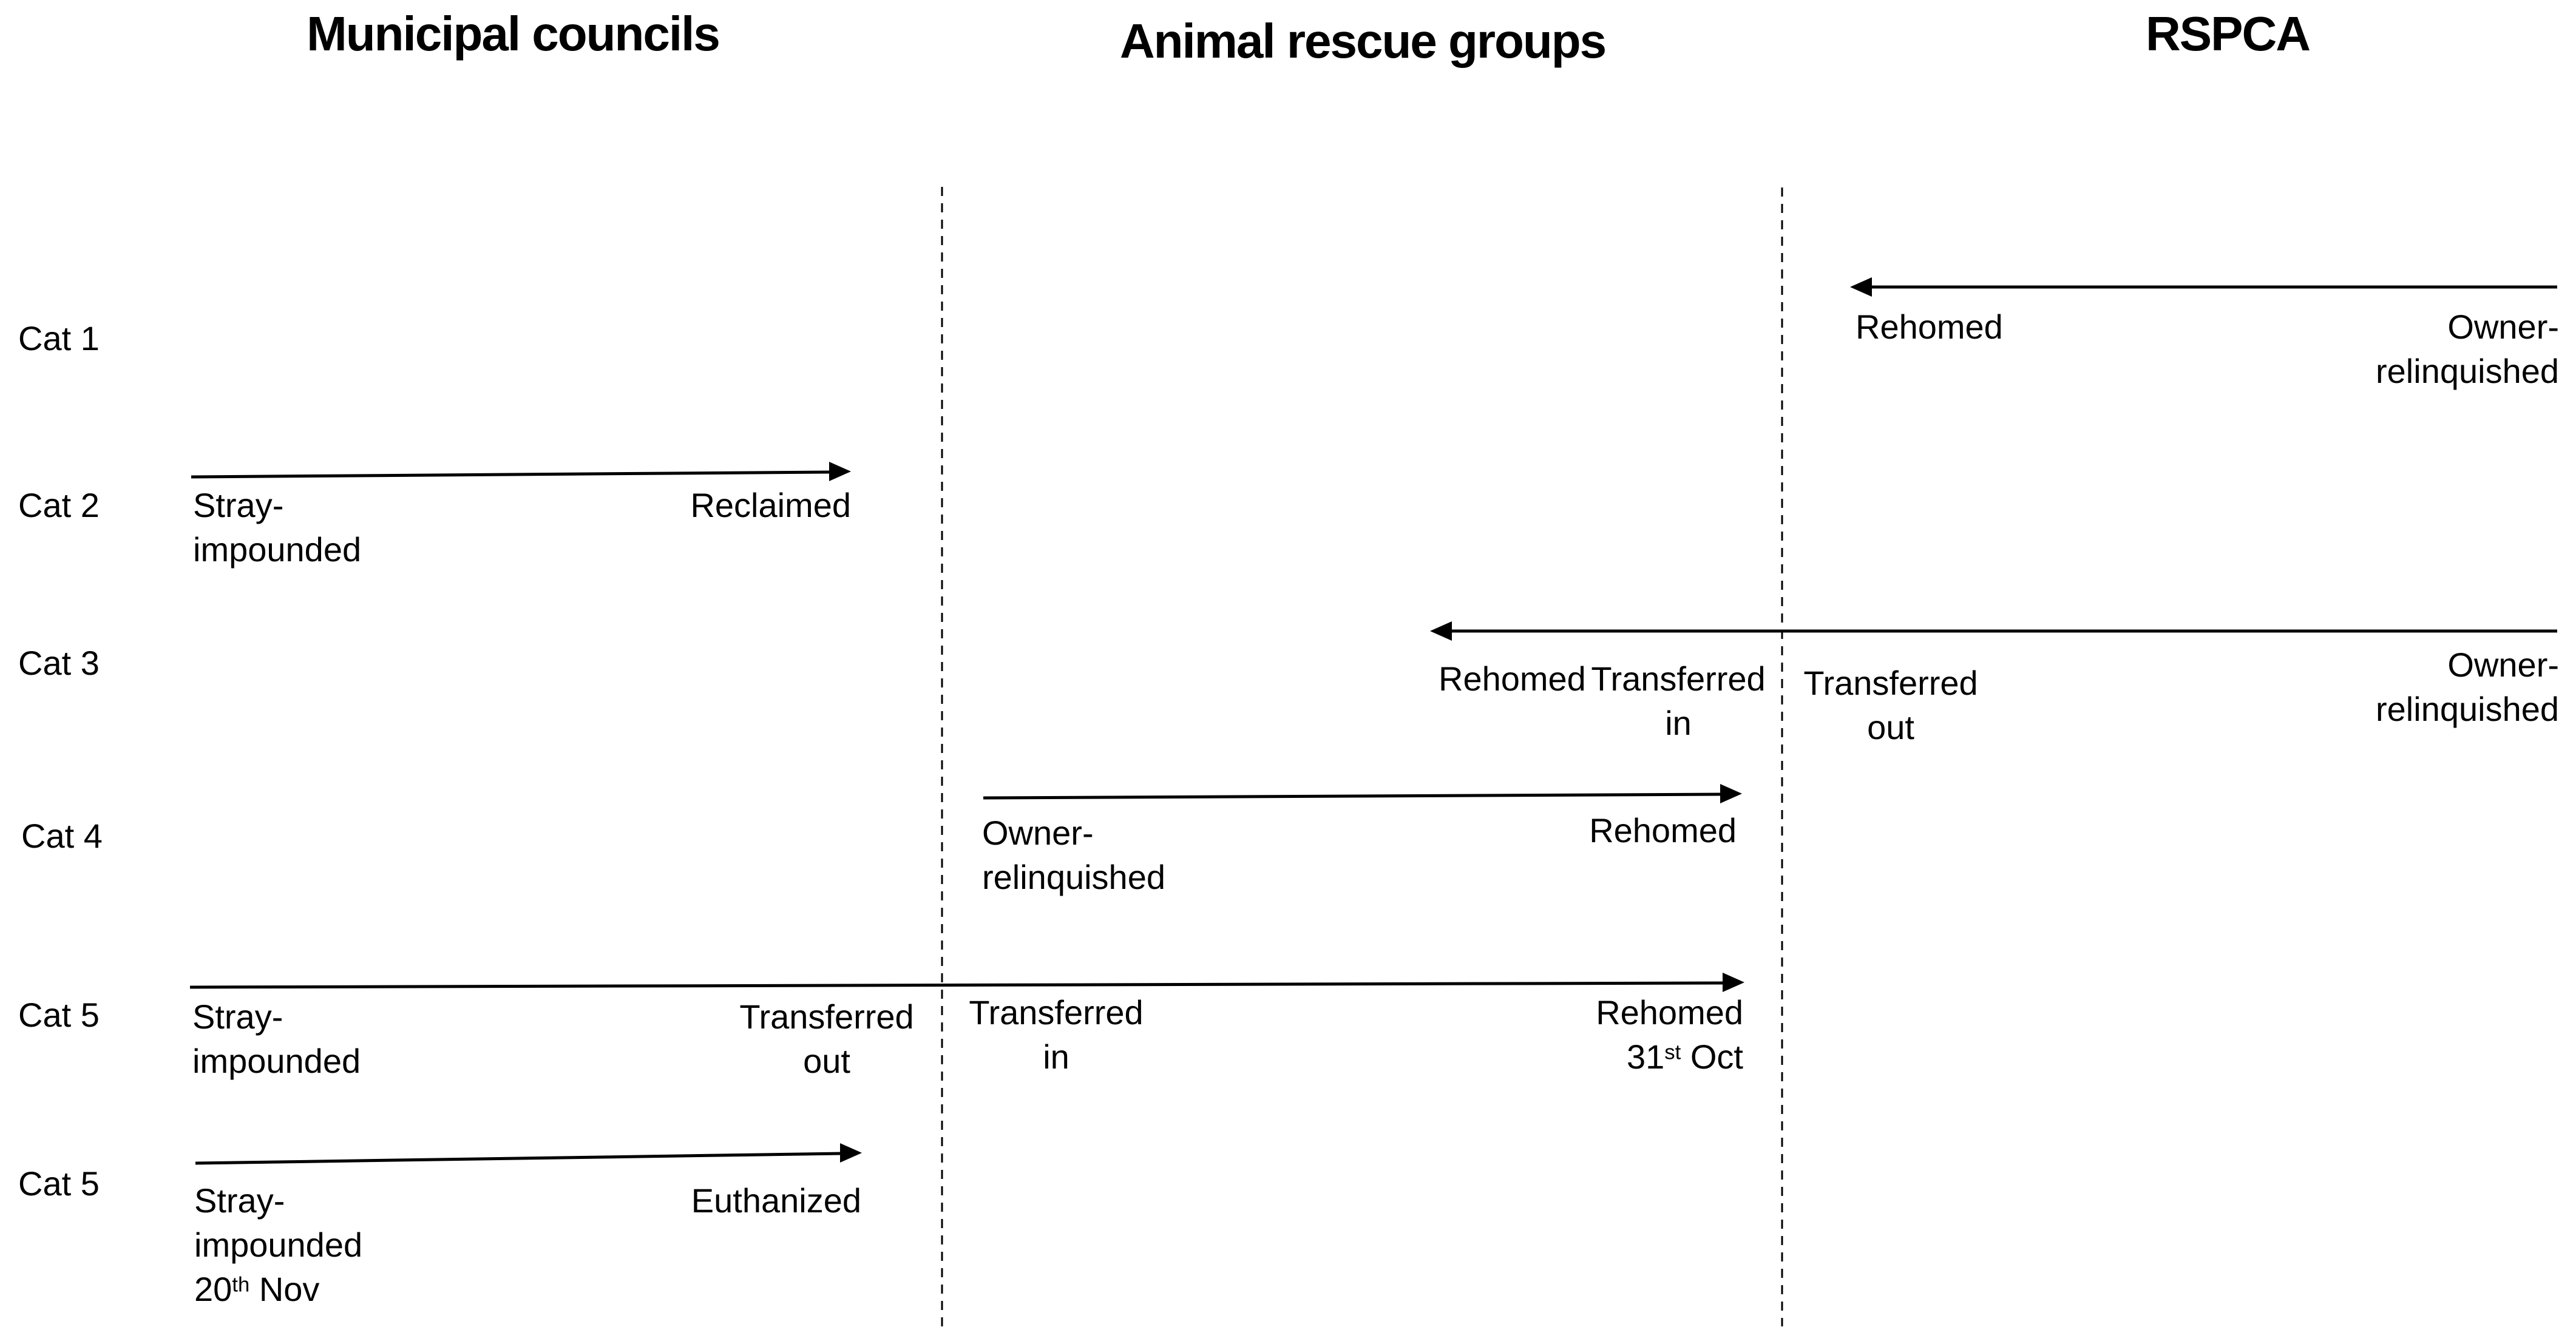 The width and height of the screenshot is (2576, 1344). Describe the element at coordinates (1056, 1013) in the screenshot. I see `cat5a-transferred-in-line1: Transferred` at that location.